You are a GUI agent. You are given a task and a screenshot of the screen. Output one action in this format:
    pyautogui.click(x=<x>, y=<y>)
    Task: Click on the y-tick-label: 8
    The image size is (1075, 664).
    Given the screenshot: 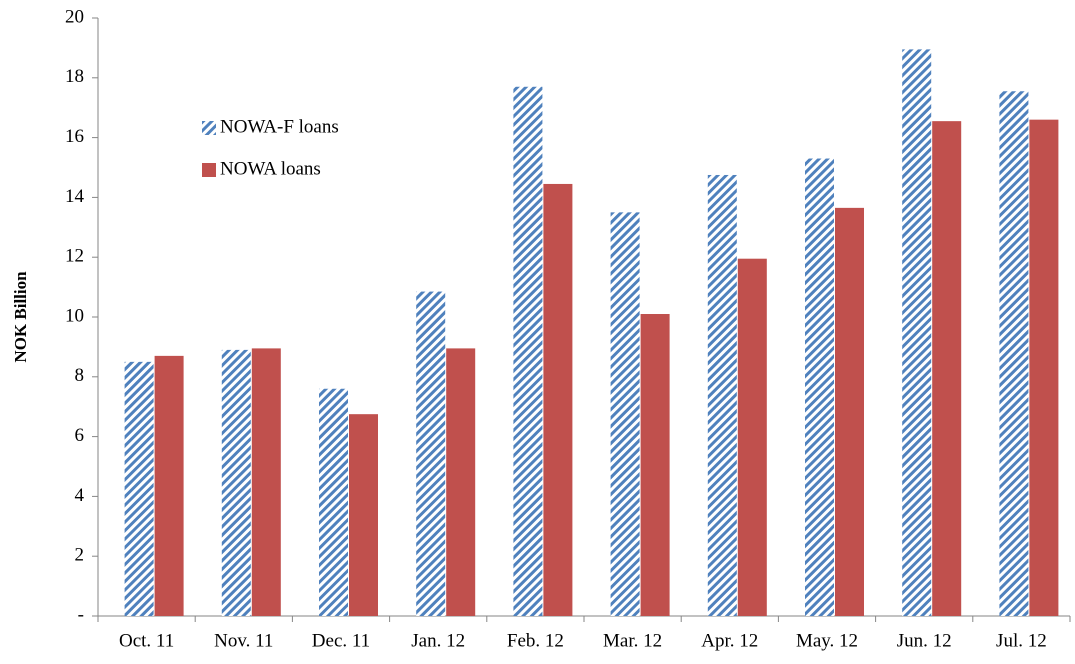 What is the action you would take?
    pyautogui.click(x=80, y=375)
    